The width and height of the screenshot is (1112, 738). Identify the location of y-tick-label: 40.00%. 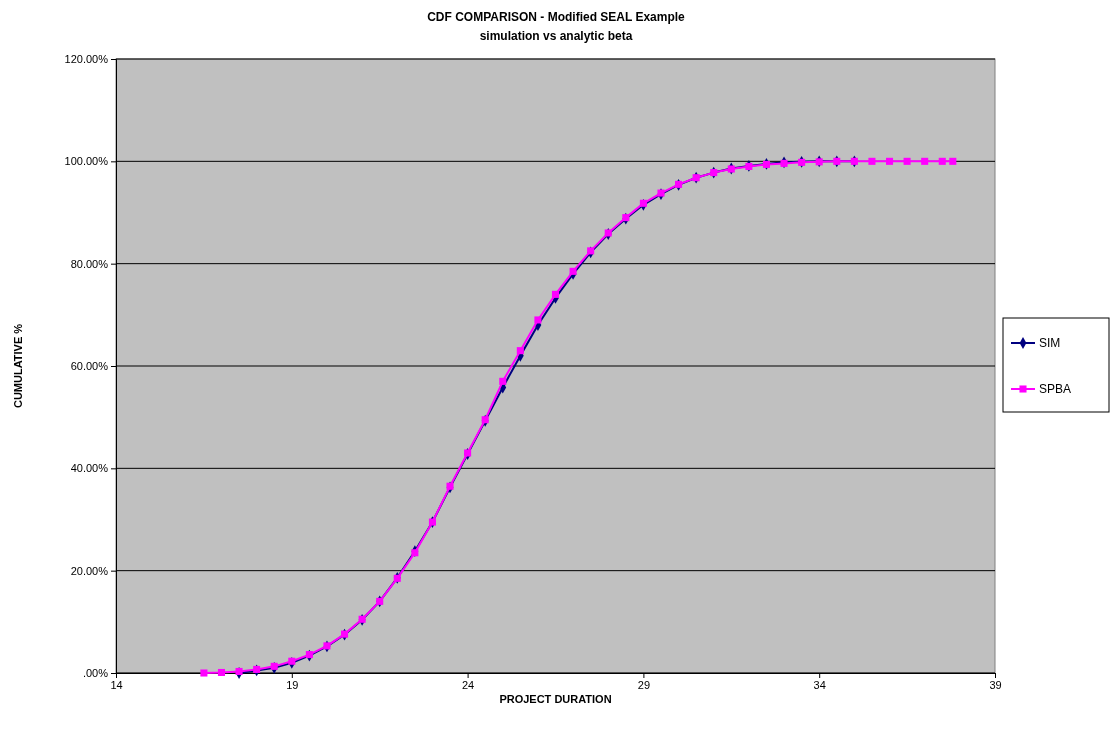
(89, 468).